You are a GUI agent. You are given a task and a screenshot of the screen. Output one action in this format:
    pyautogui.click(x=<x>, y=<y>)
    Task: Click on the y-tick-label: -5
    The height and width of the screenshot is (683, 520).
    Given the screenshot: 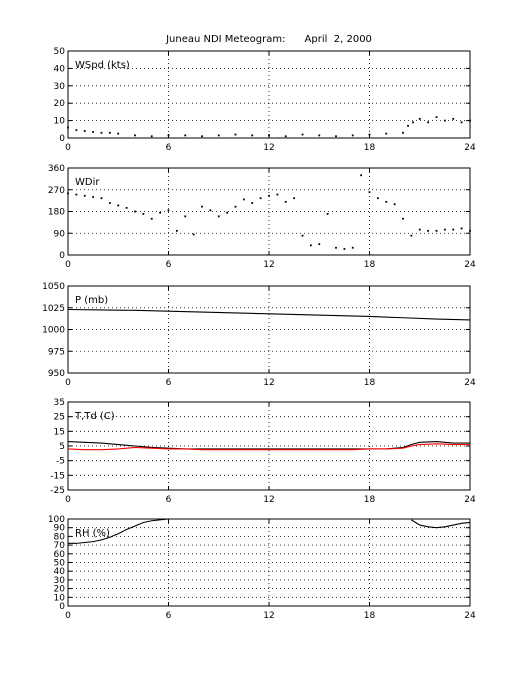 What is the action you would take?
    pyautogui.click(x=60, y=462)
    